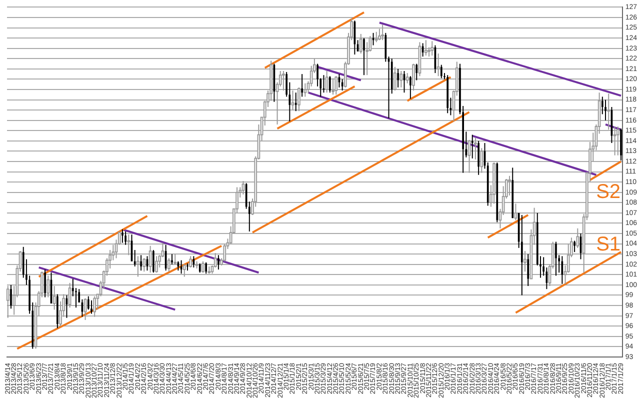 The height and width of the screenshot is (407, 644). Describe the element at coordinates (608, 192) in the screenshot. I see `annotation: S2` at that location.